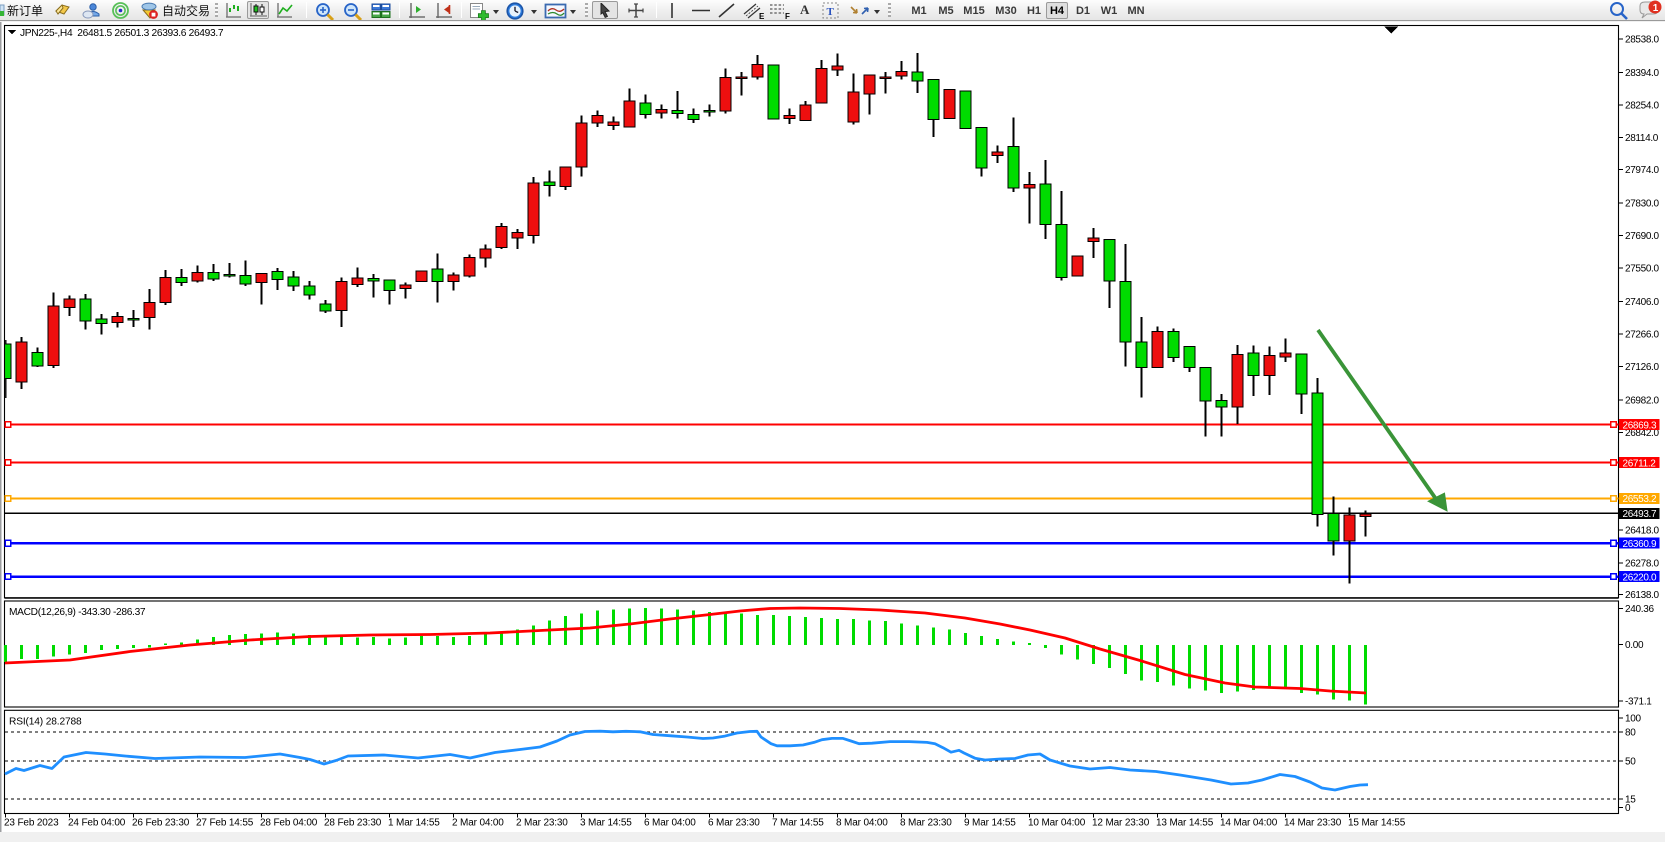  Describe the element at coordinates (787, 16) in the screenshot. I see `svg-text: F` at that location.